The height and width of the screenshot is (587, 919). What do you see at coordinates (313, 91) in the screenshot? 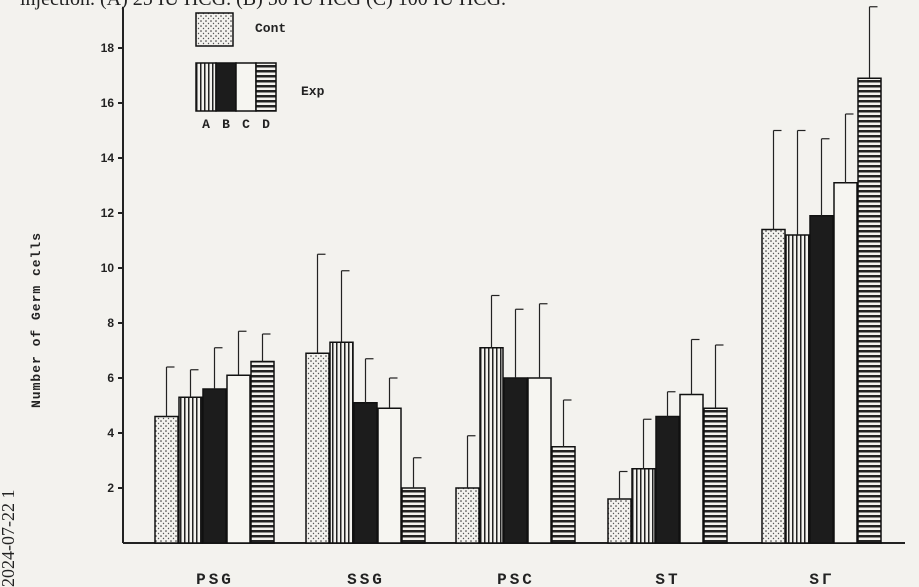
I see `legend-label-exp: Exp` at bounding box center [313, 91].